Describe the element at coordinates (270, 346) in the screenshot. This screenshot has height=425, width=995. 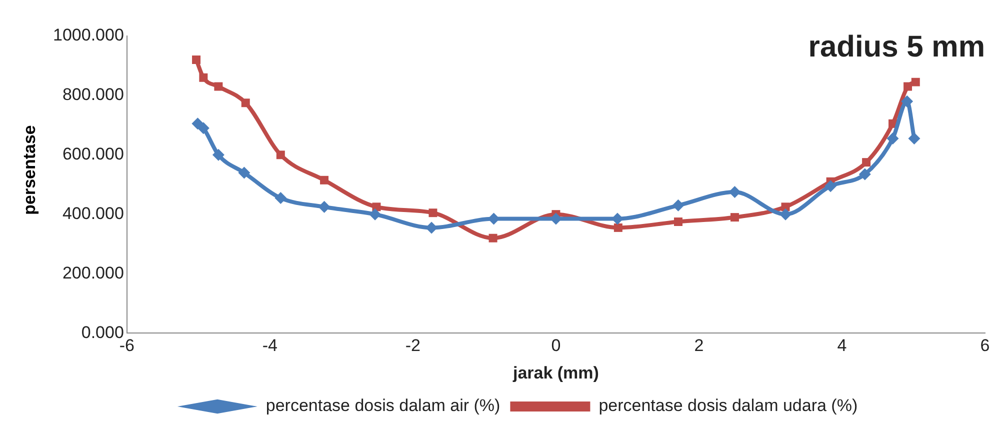
I see `x-tick-label: -4` at that location.